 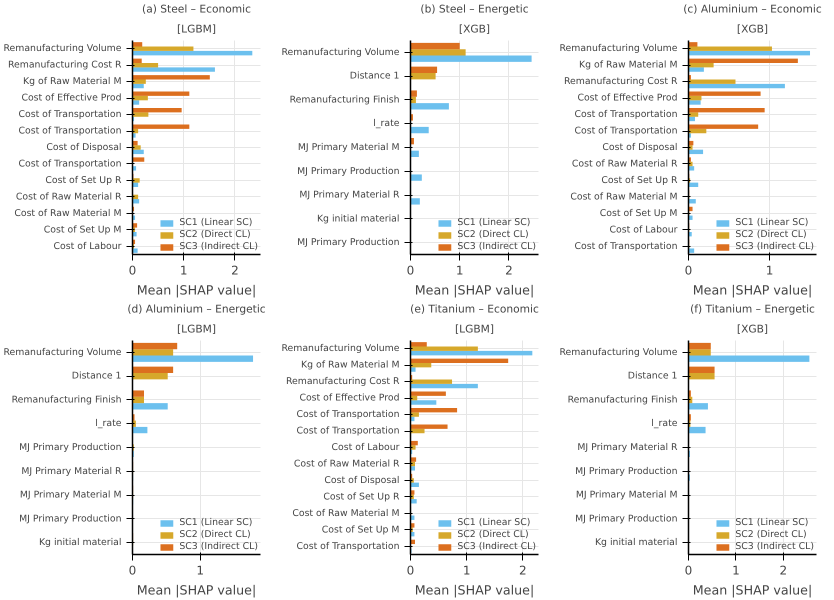 I want to click on chart-title: (d) Aluminium – Energetic, so click(x=196, y=309).